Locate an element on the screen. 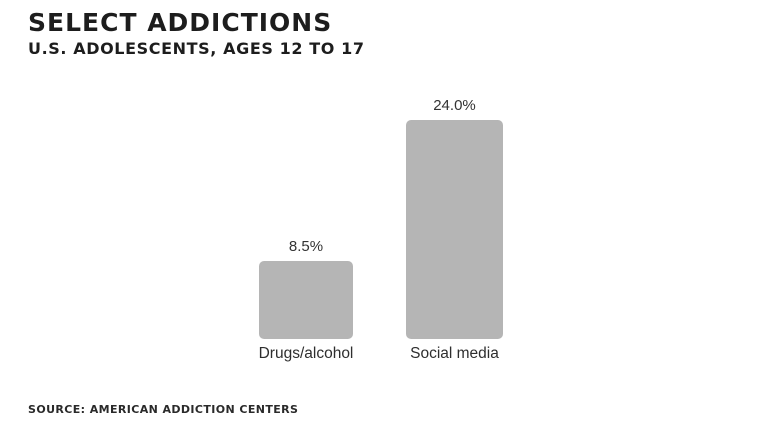 This screenshot has height=432, width=768. category-label-social-media: Social media is located at coordinates (454, 353).